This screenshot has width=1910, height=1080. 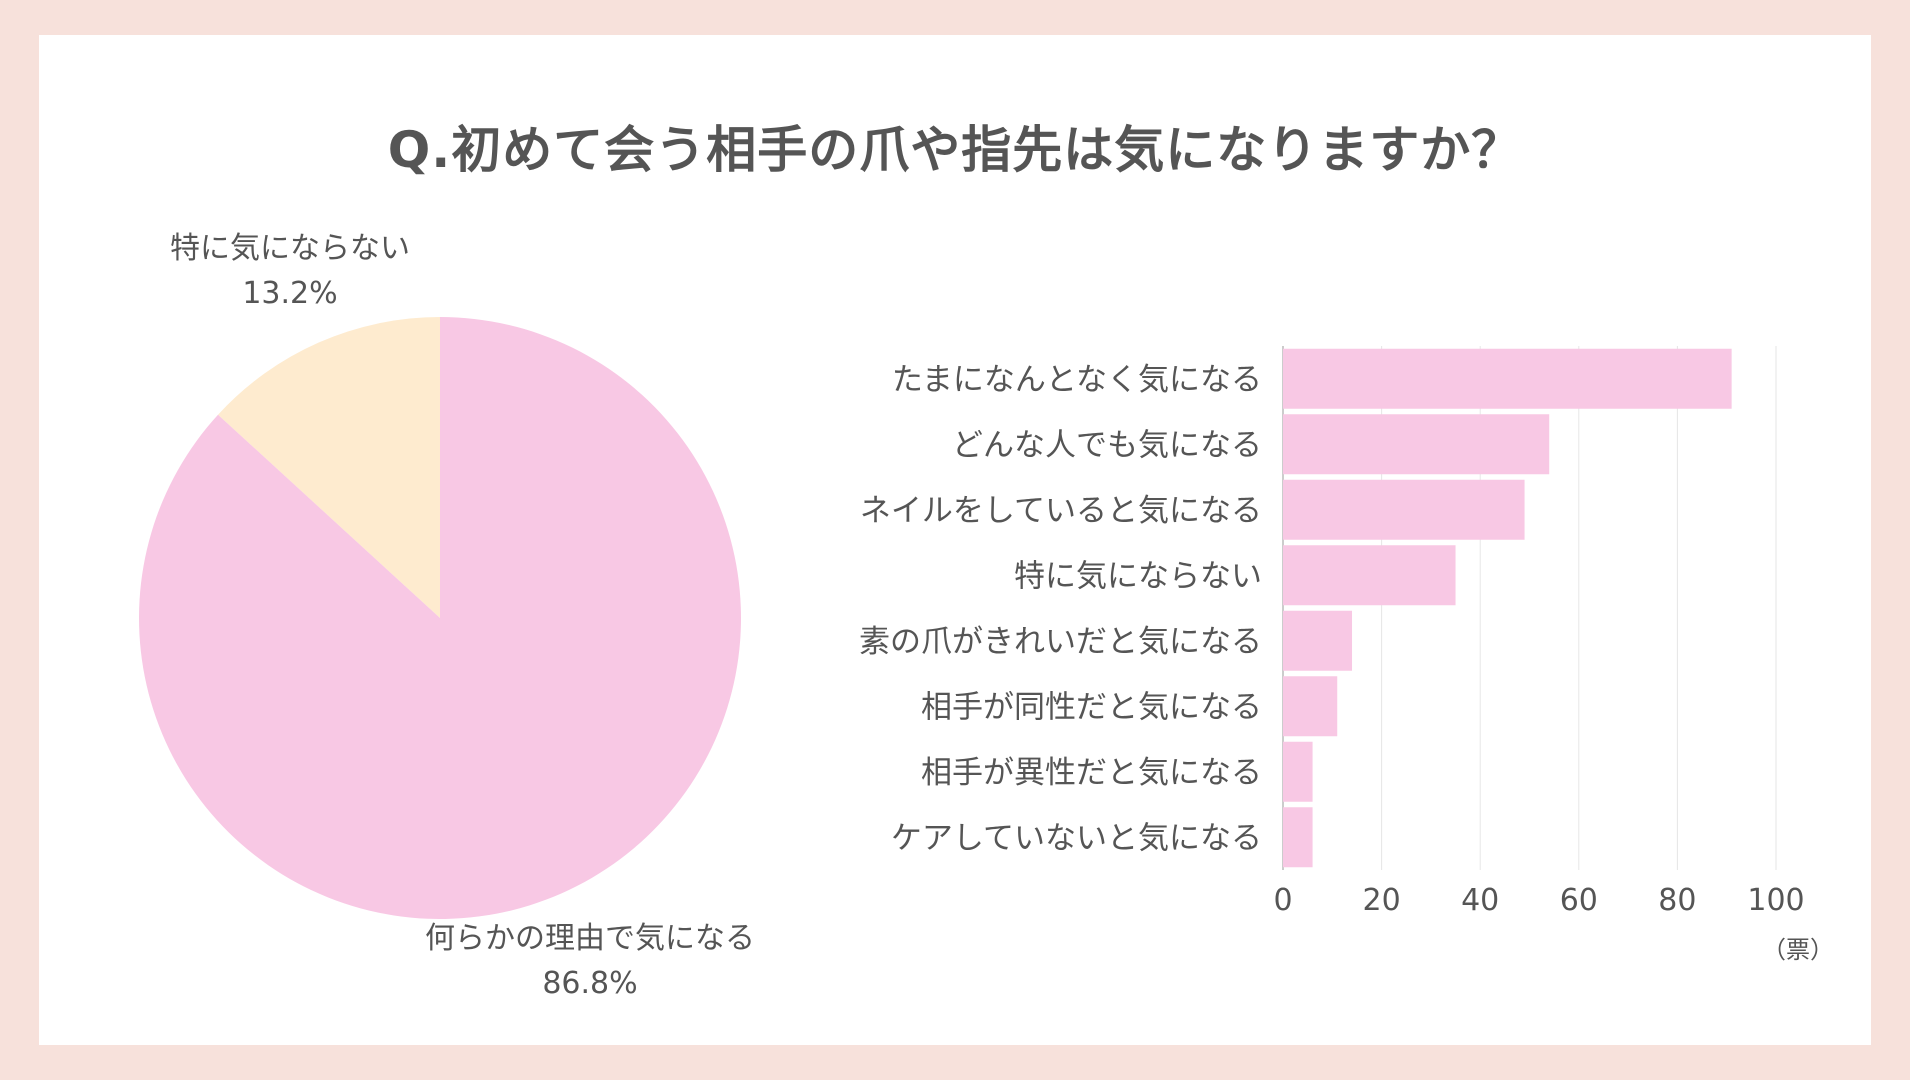 I want to click on bar-category-label-4: 素の爪がきれいだと気になる, so click(x=1060, y=642).